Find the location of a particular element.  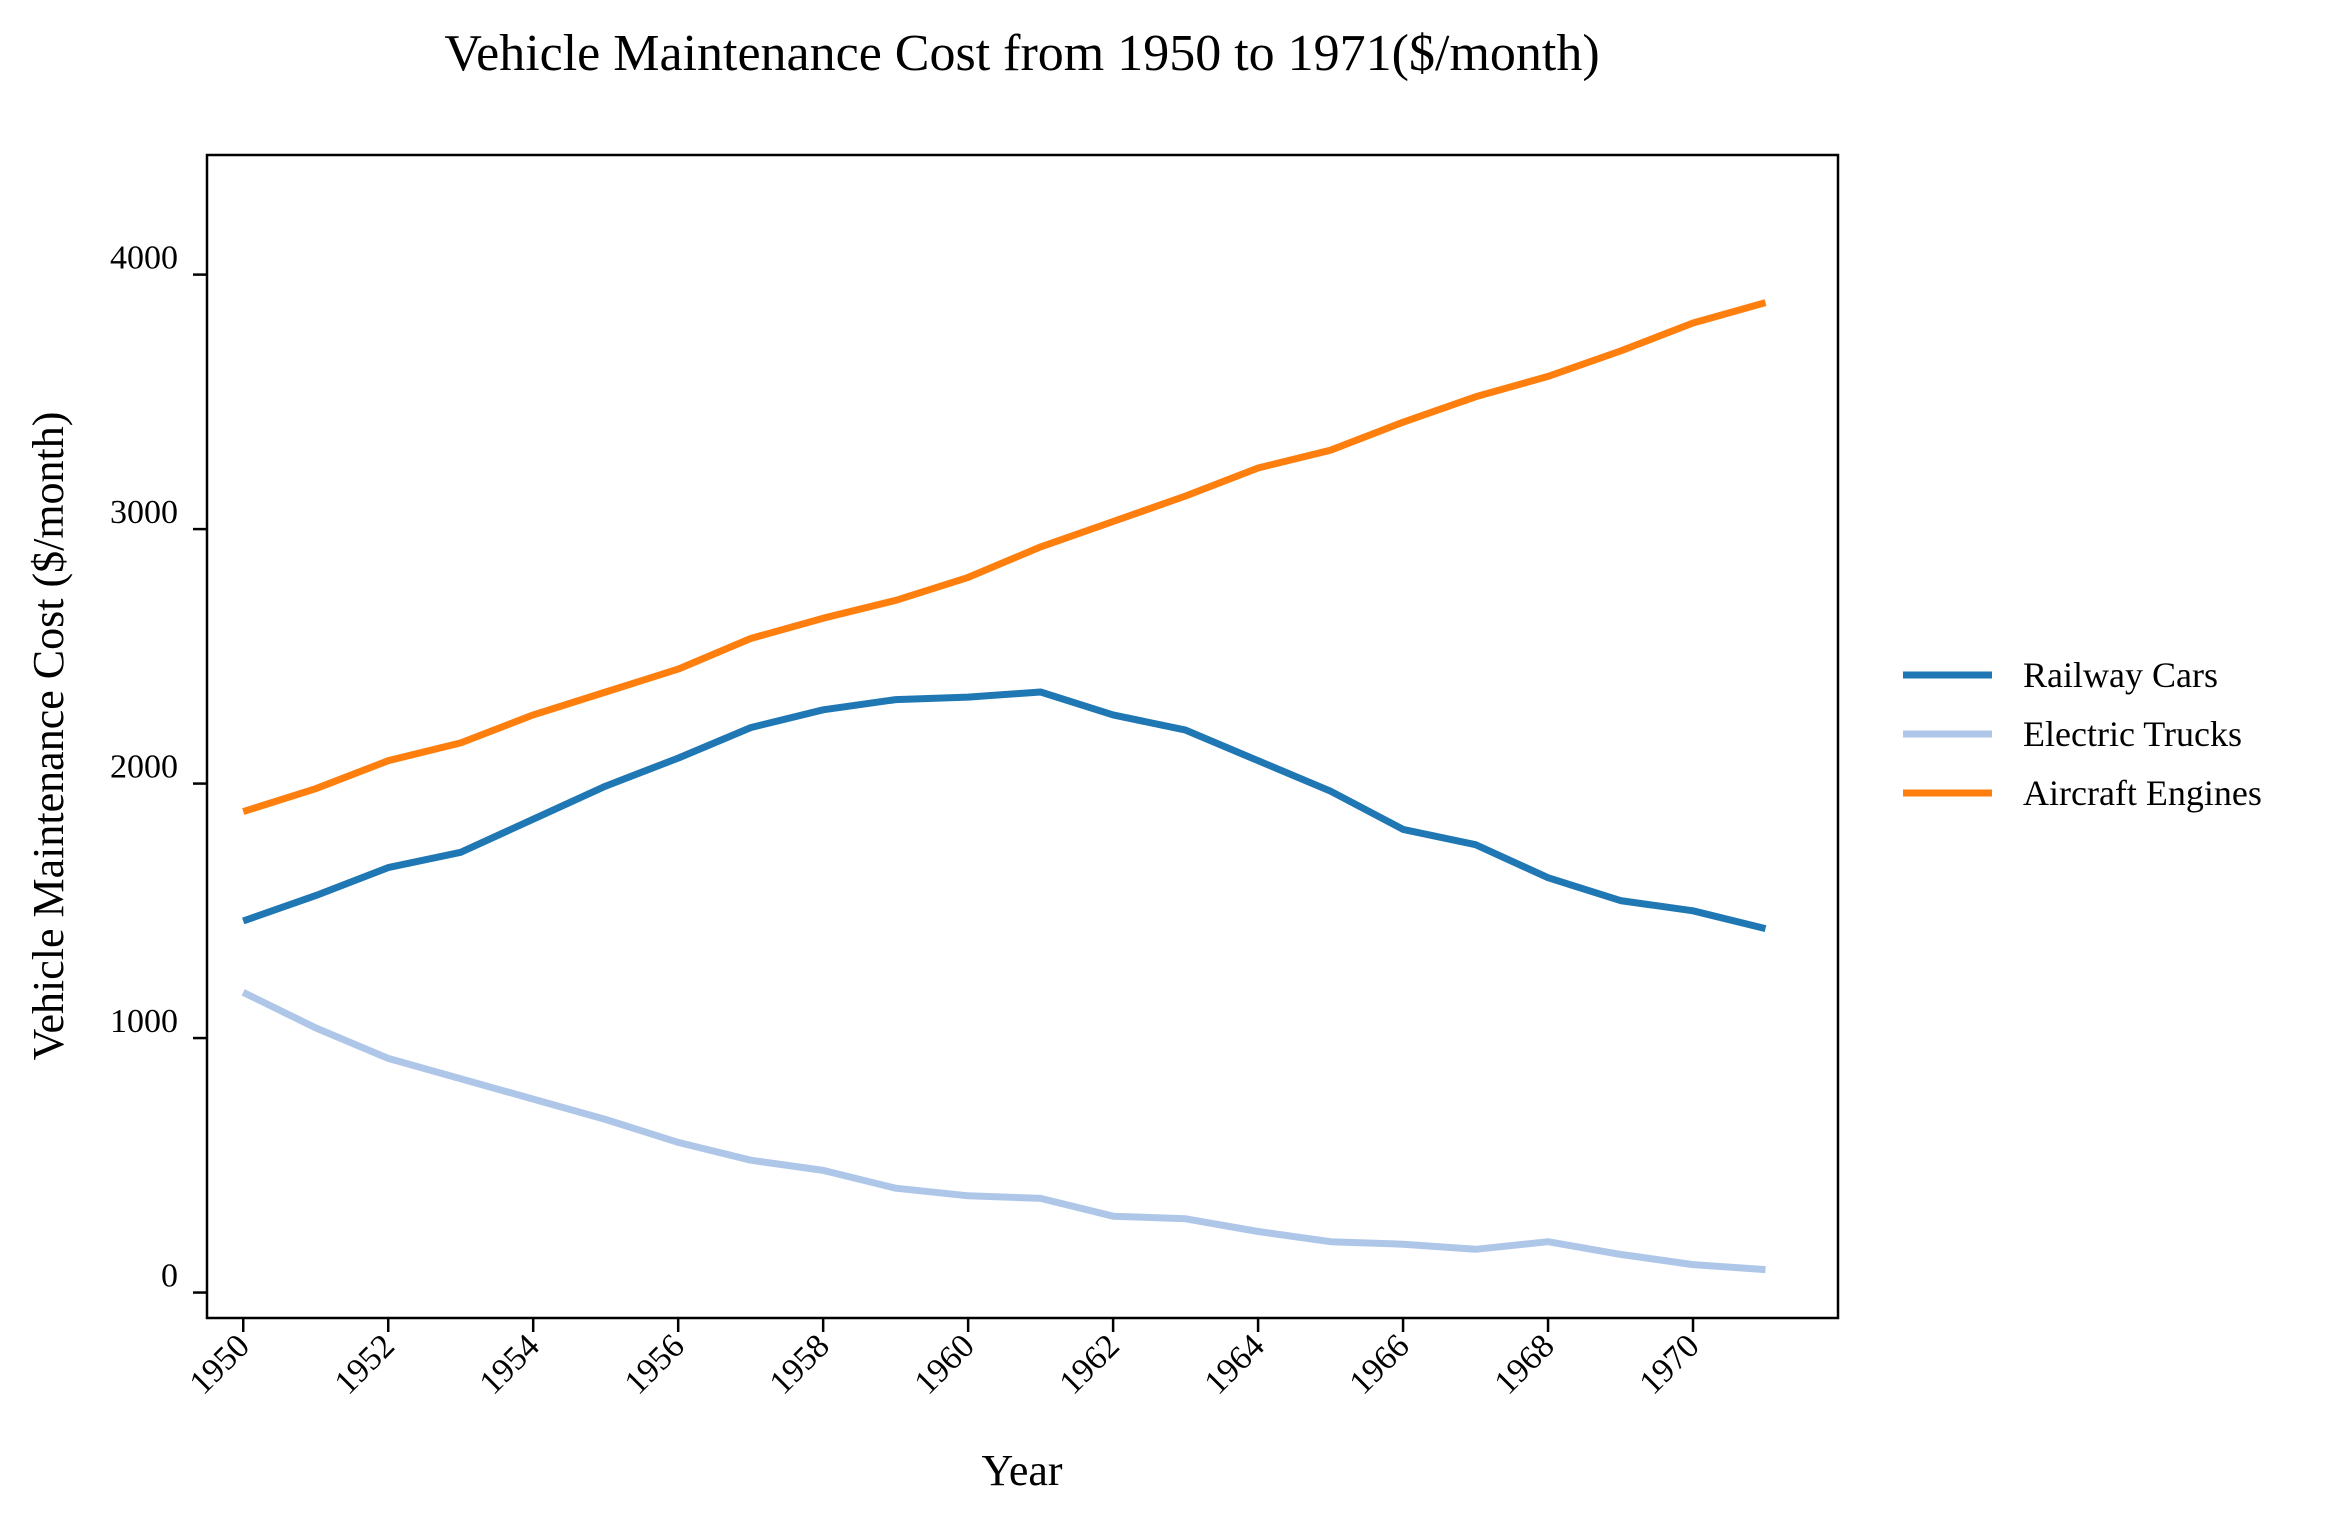

x-tick-label: 1964 is located at coordinates (1234, 1364).